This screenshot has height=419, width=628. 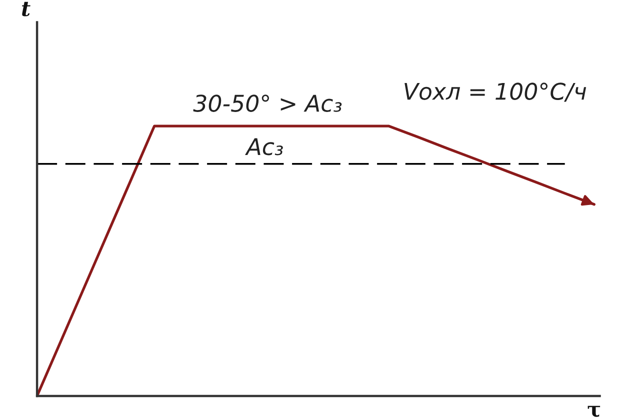 I want to click on text: 30-50° > Ac₃, so click(x=267, y=103).